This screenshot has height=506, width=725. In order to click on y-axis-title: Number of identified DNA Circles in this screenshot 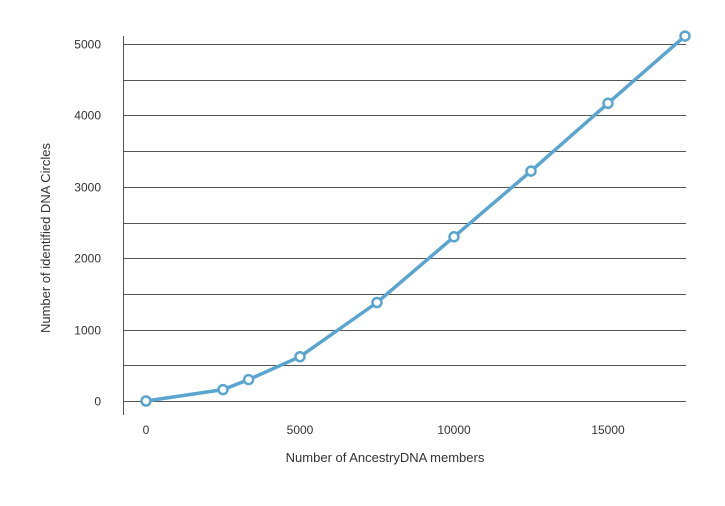, I will do `click(45, 237)`.